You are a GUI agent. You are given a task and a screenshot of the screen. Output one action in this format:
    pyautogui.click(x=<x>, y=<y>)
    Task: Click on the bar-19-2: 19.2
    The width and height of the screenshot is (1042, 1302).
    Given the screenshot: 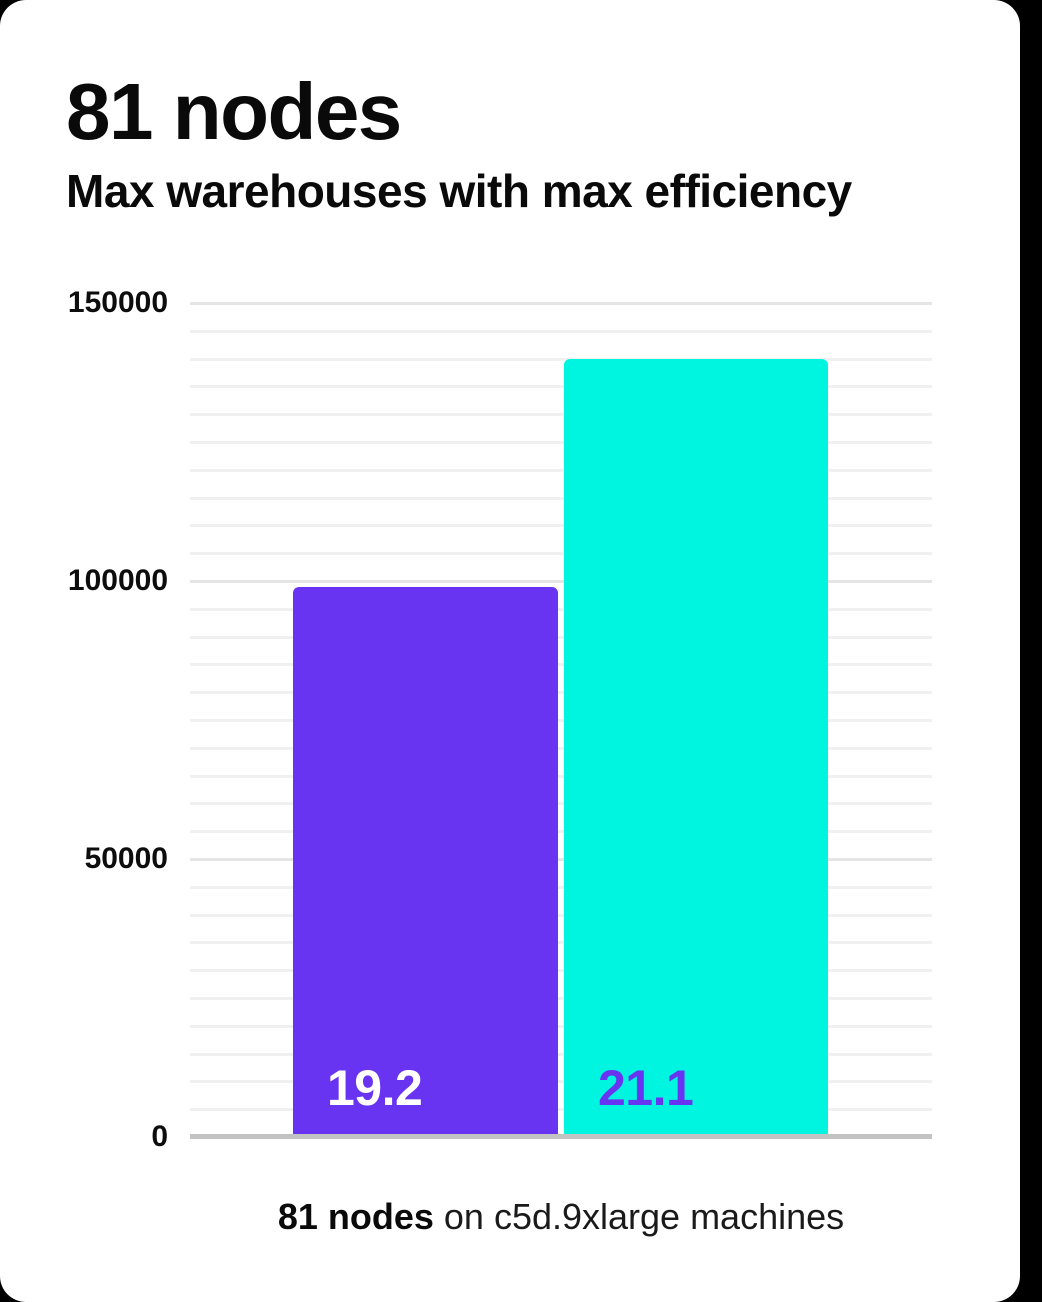 What is the action you would take?
    pyautogui.click(x=425, y=861)
    